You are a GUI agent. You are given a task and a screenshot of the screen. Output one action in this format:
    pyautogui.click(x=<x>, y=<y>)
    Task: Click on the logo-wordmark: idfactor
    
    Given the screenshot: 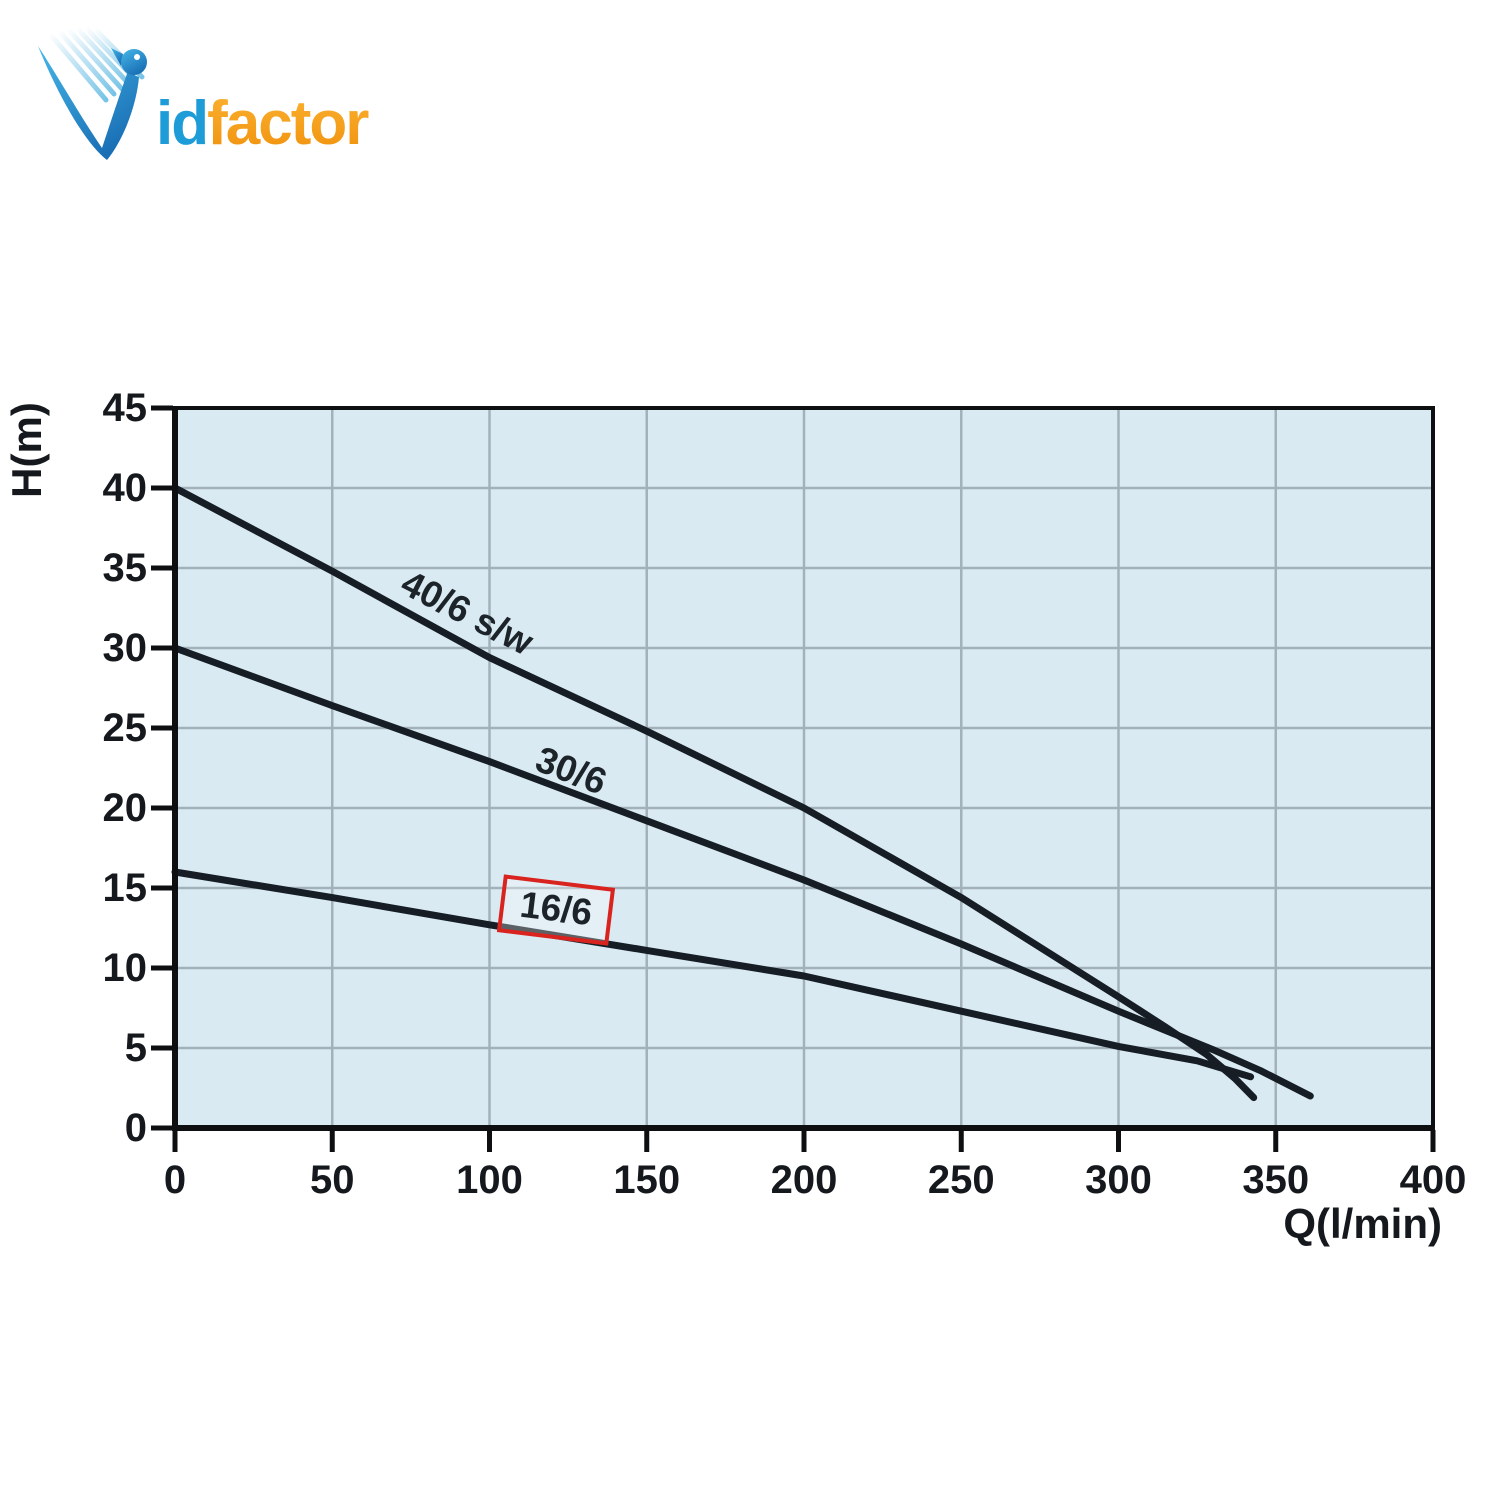 What is the action you would take?
    pyautogui.click(x=262, y=123)
    